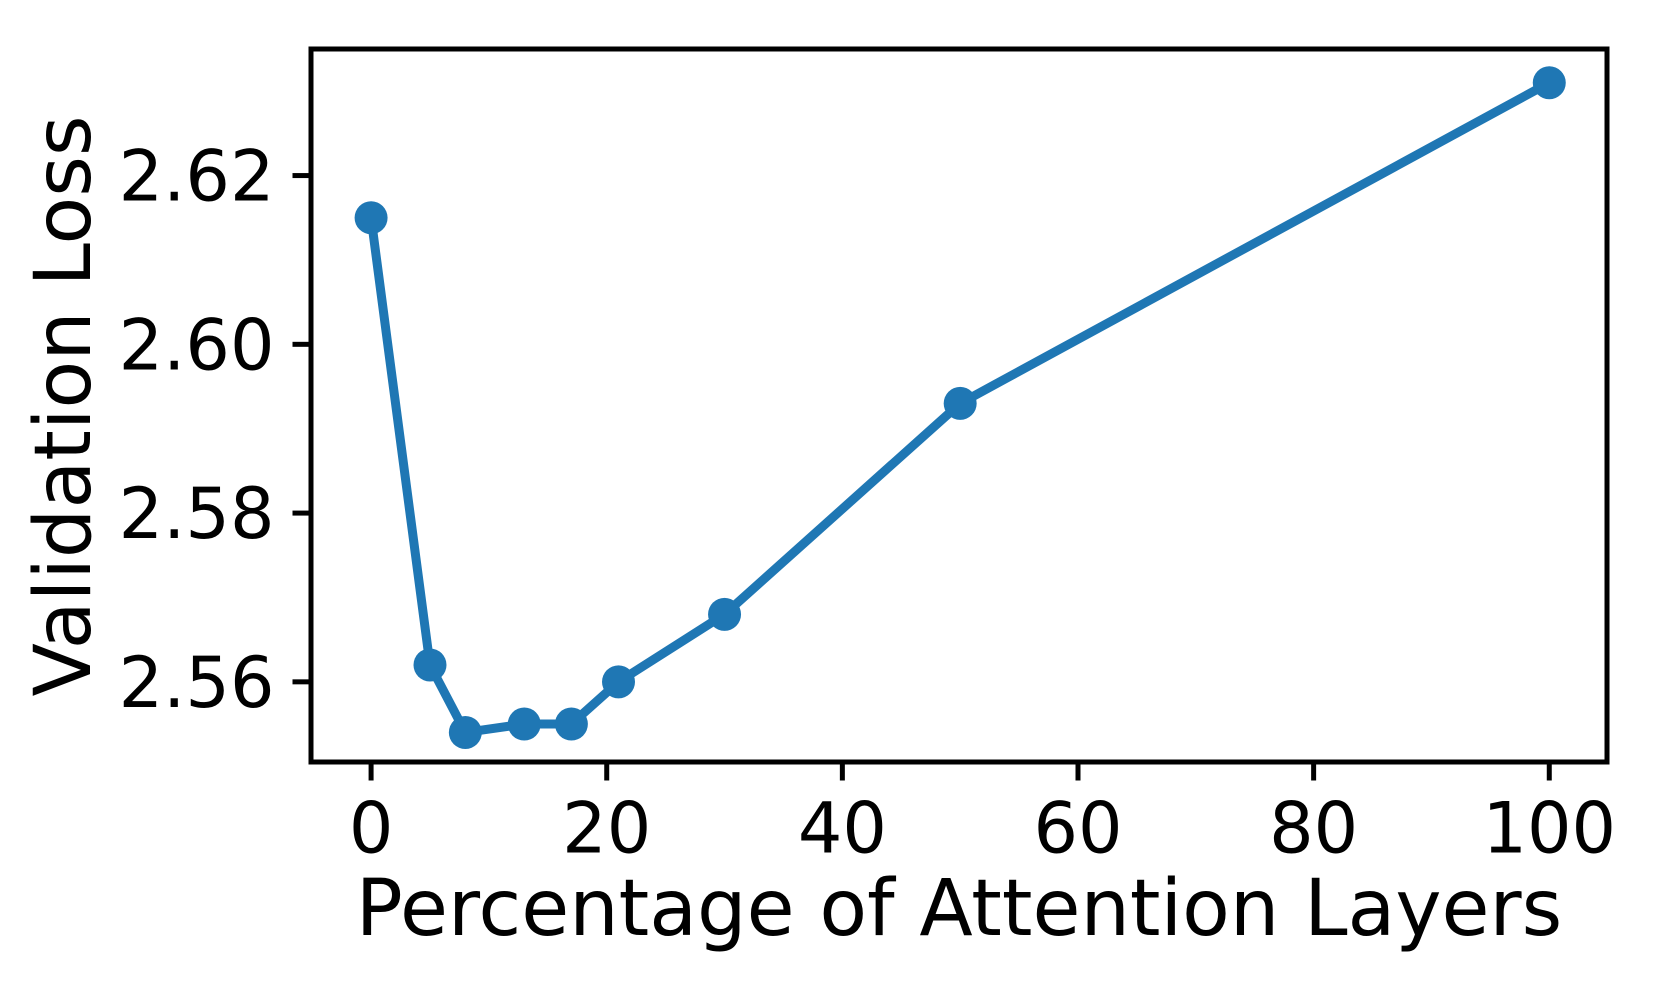 The width and height of the screenshot is (1661, 997). What do you see at coordinates (371, 829) in the screenshot?
I see `x-tick-label: 0` at bounding box center [371, 829].